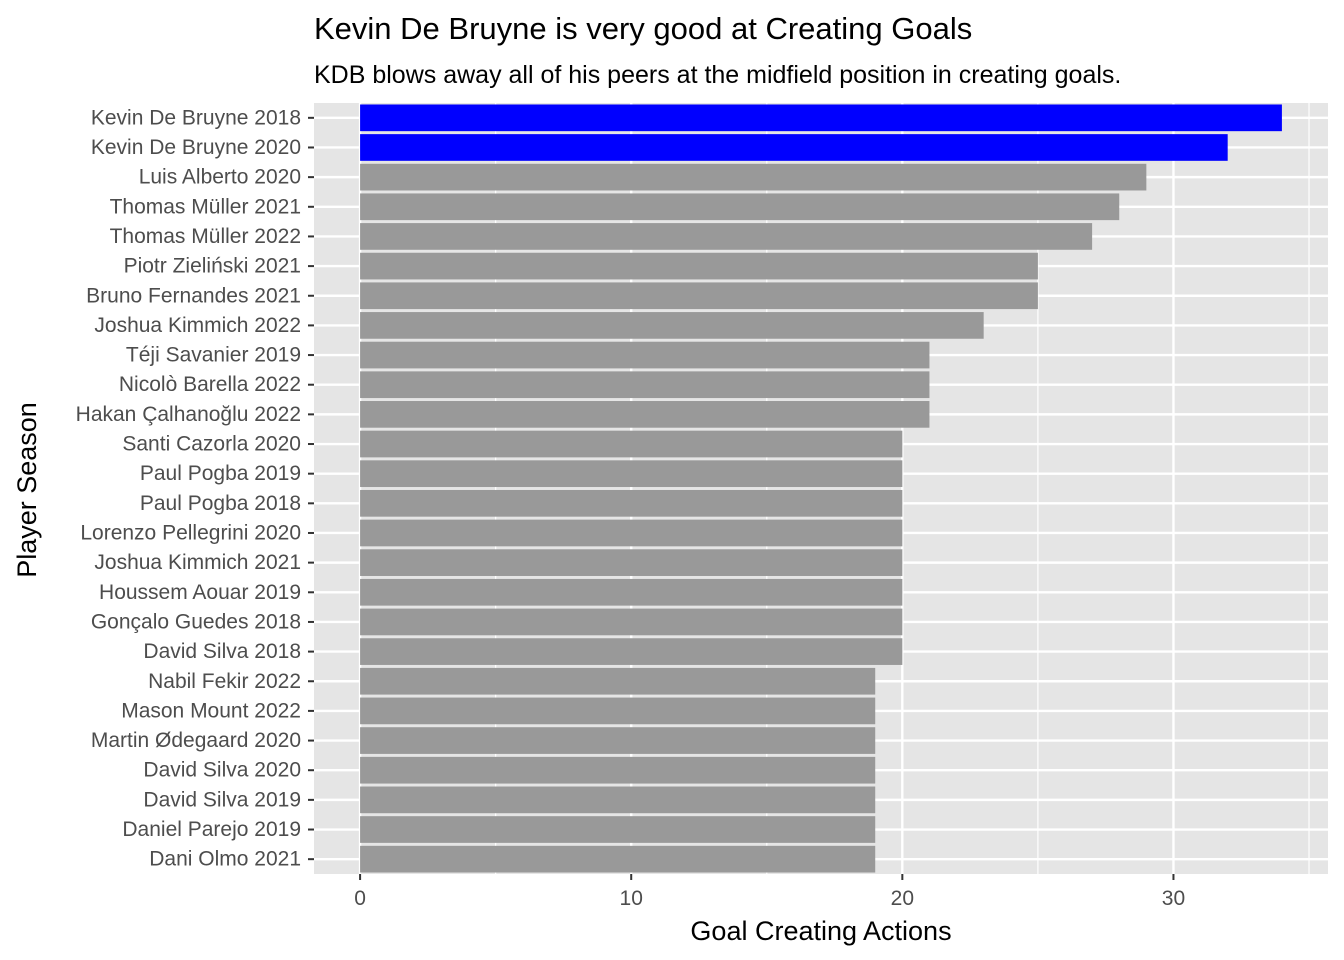 The image size is (1344, 960). I want to click on y-tick-label: Bruno Fernandes 2021, so click(193, 295).